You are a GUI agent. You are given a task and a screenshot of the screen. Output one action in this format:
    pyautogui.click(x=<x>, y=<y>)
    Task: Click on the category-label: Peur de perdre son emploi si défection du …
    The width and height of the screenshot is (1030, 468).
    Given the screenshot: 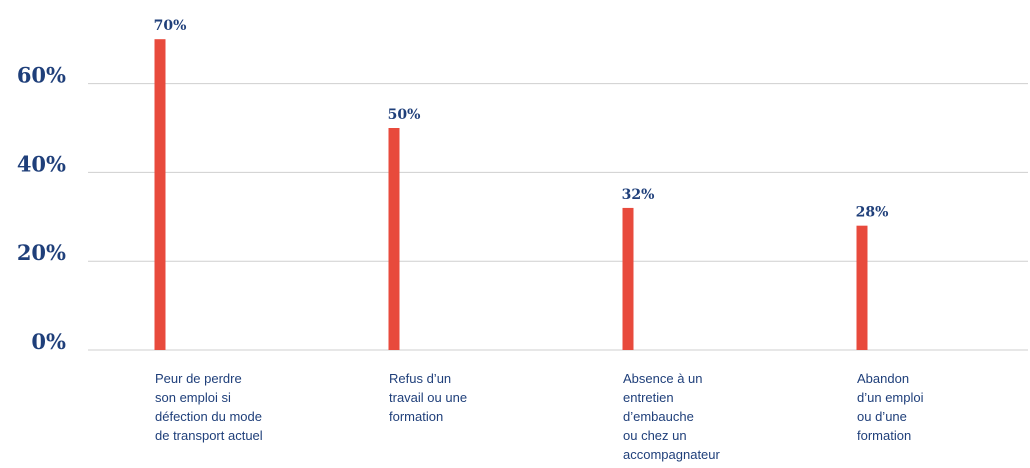 What is the action you would take?
    pyautogui.click(x=209, y=407)
    